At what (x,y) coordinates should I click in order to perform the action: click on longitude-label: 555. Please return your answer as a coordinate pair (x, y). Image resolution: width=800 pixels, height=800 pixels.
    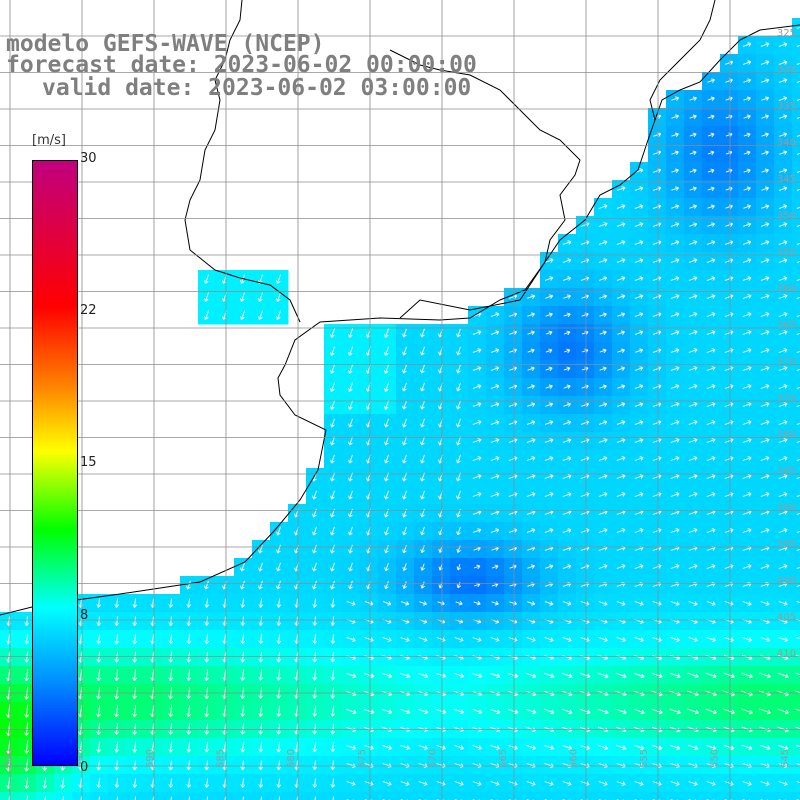
    Looking at the image, I should click on (644, 758).